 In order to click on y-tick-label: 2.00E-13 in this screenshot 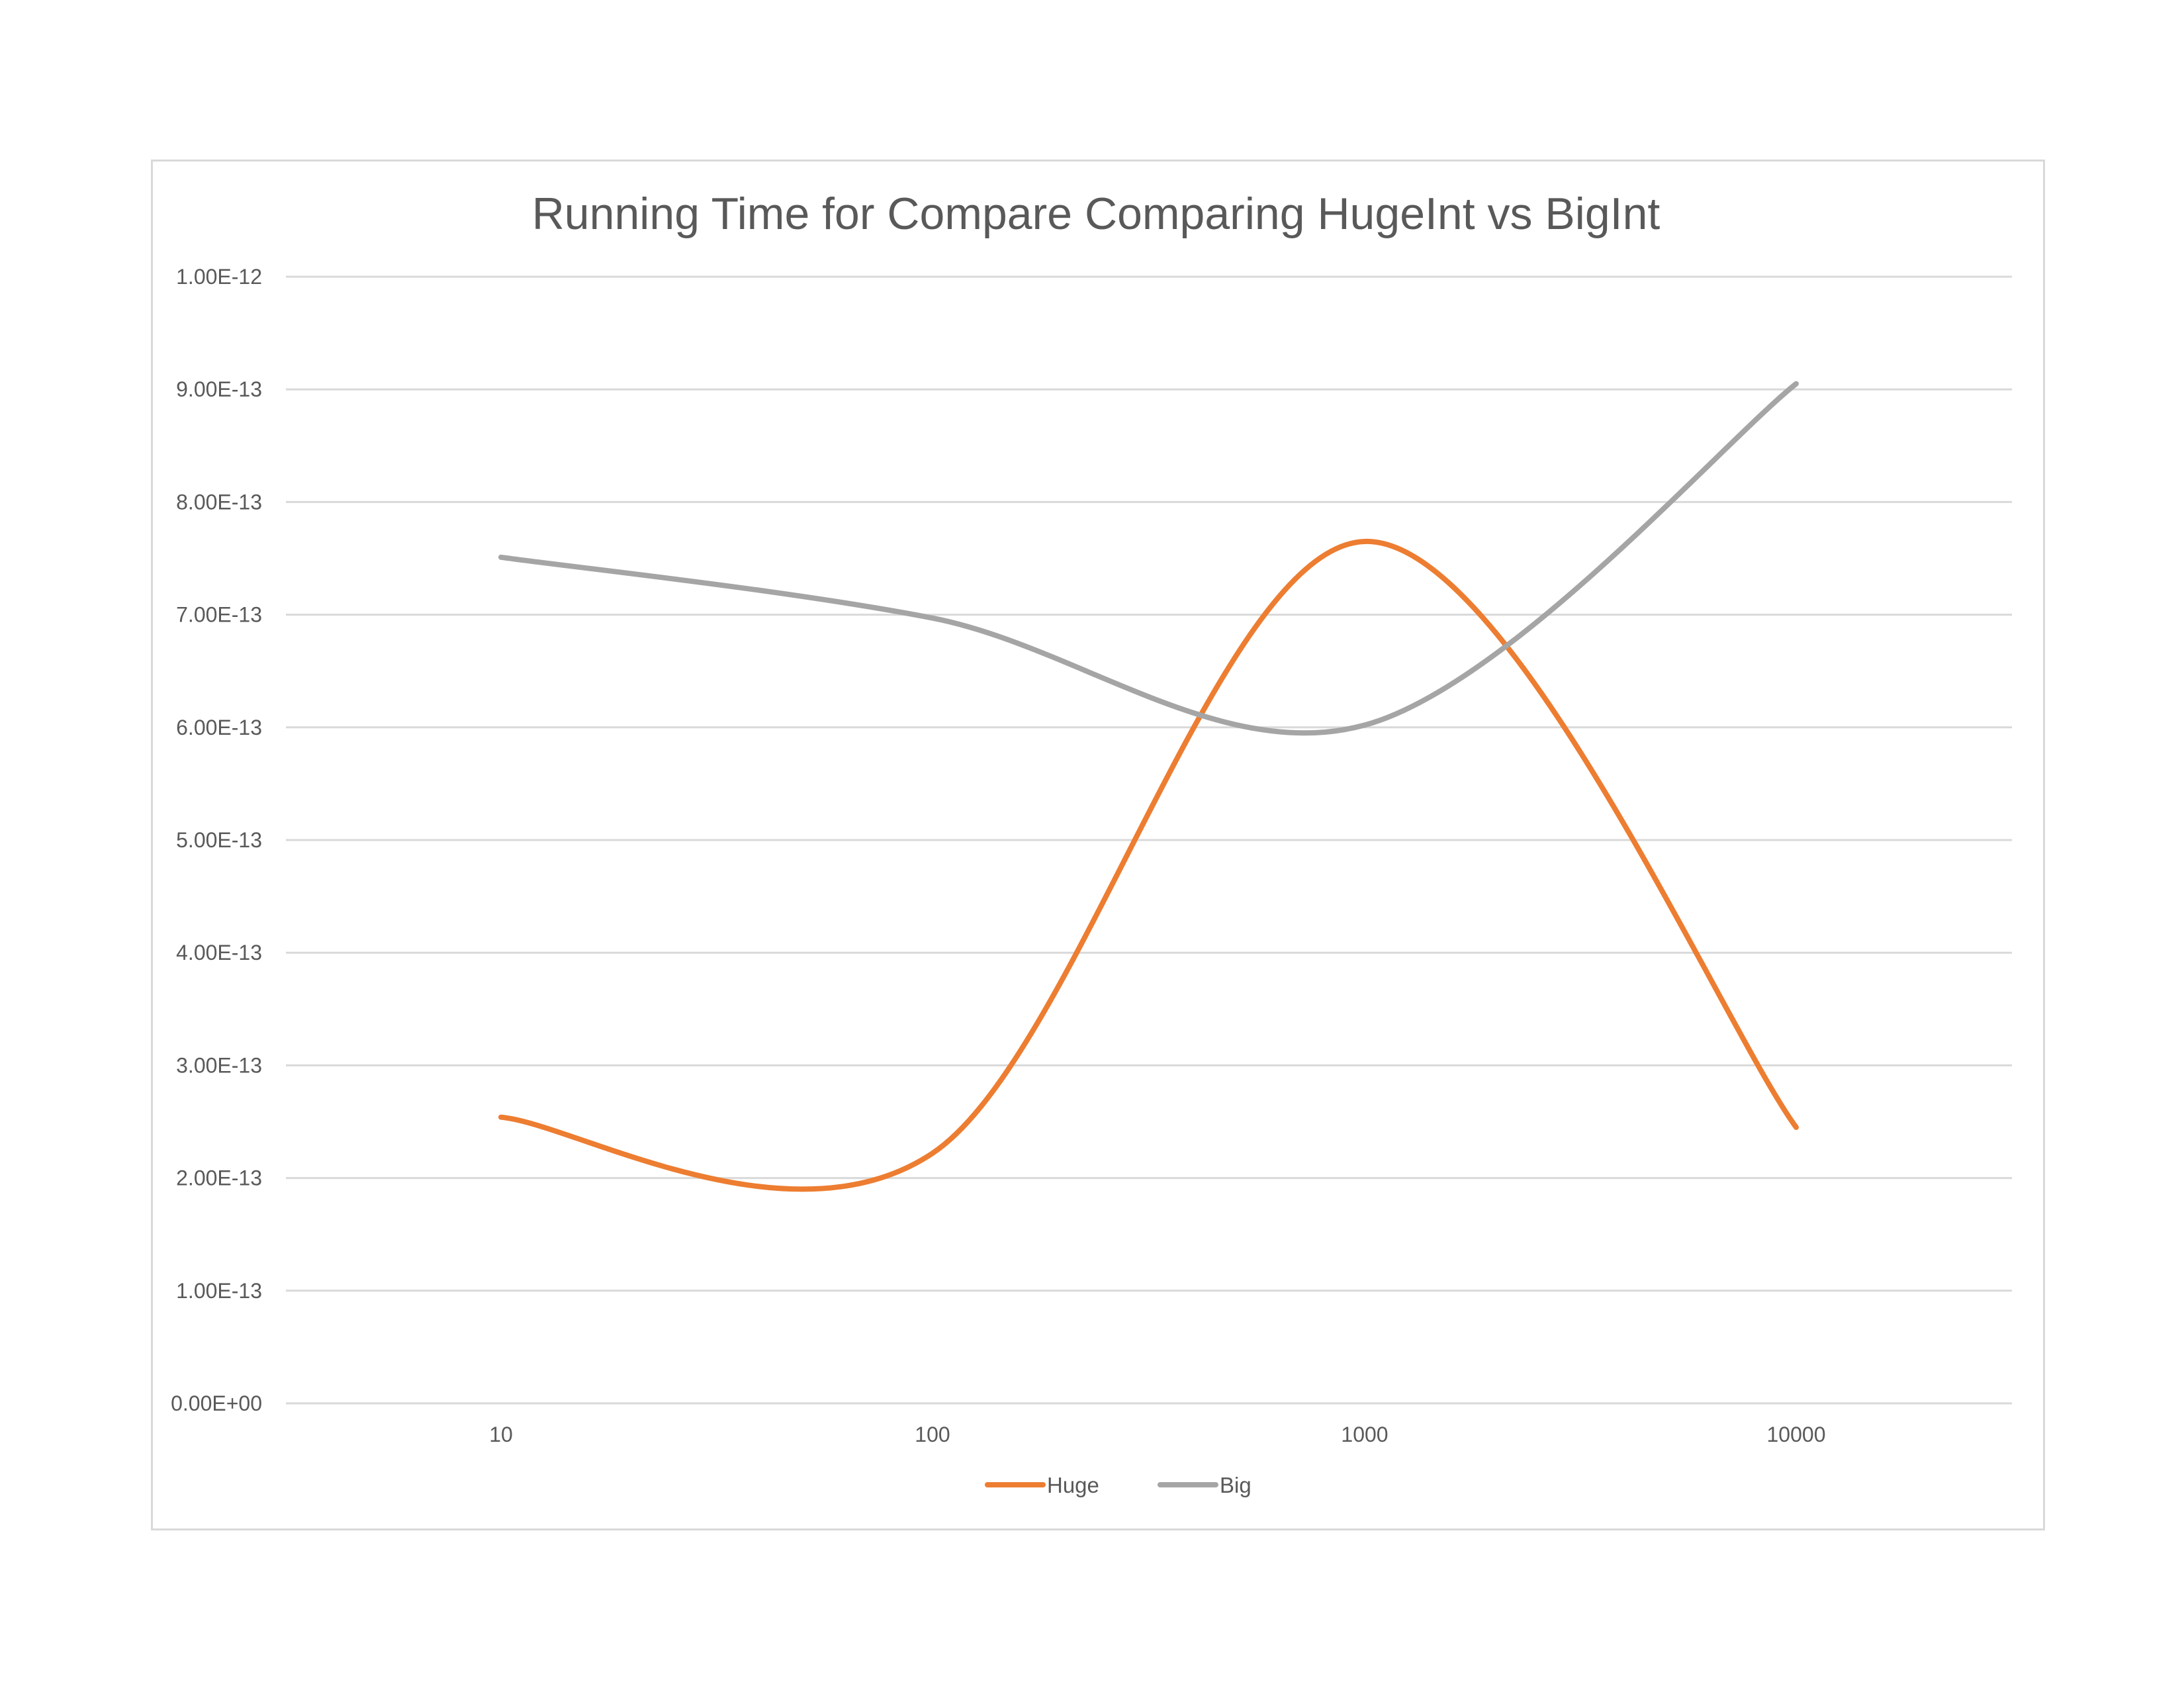, I will do `click(219, 1178)`.